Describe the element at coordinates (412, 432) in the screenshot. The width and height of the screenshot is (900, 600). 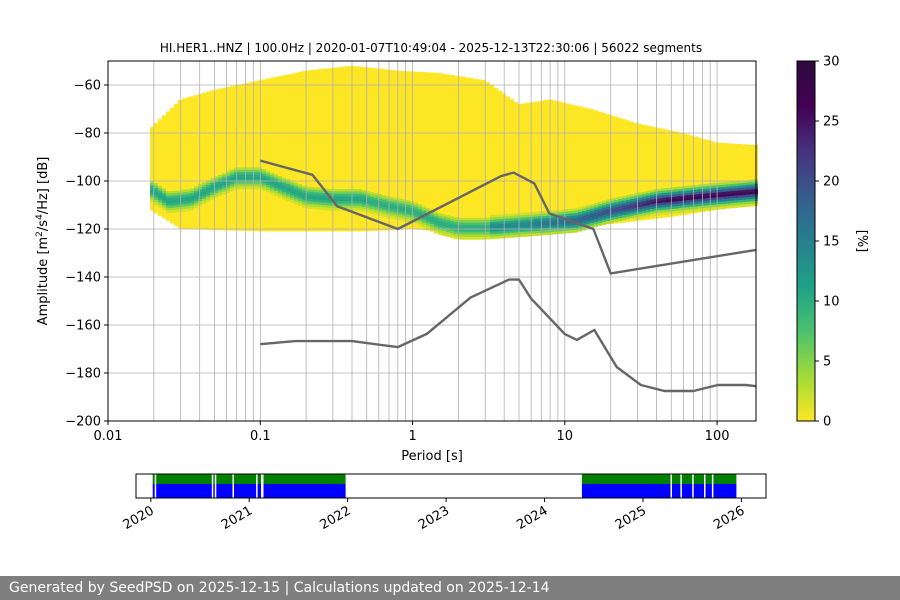
I see `x-axis-ticks: 0.01 0.1 1 10 100` at that location.